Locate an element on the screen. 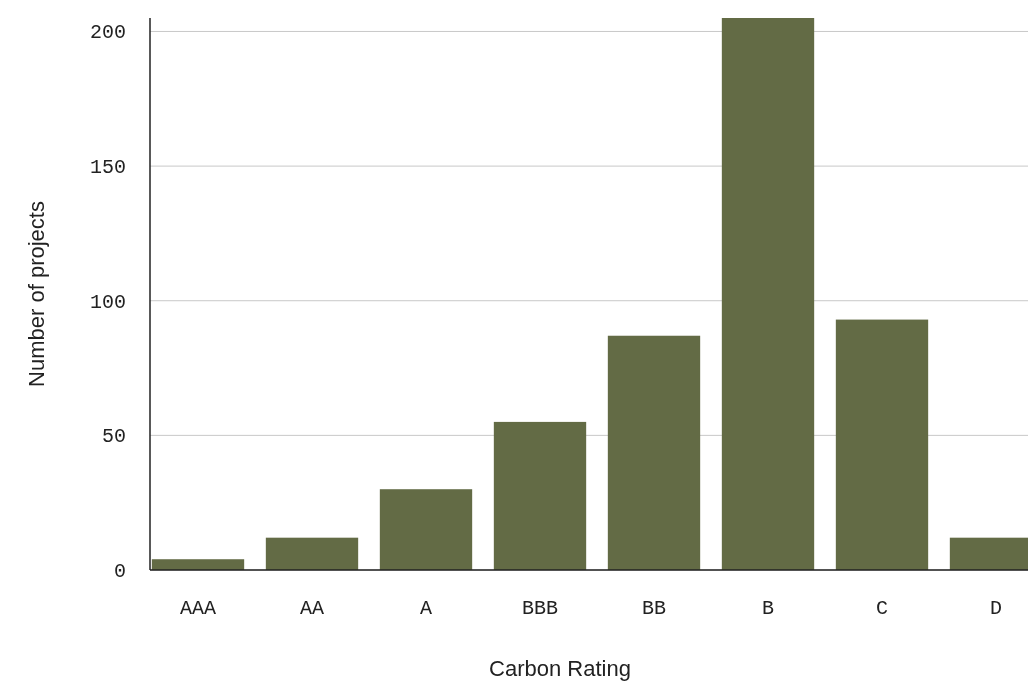  y-tick-label: 150 is located at coordinates (107, 168).